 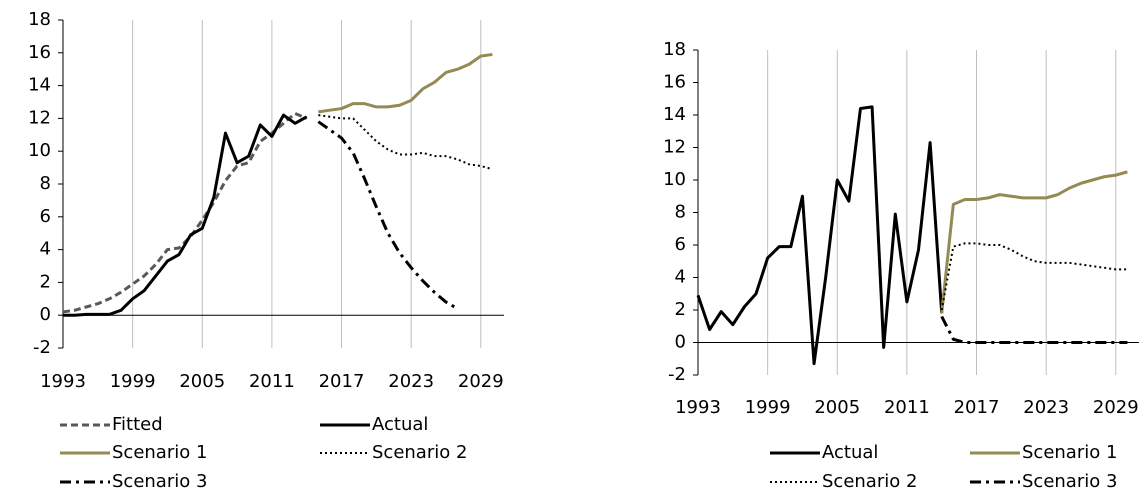 What do you see at coordinates (137, 424) in the screenshot?
I see `legend-label: Fitted` at bounding box center [137, 424].